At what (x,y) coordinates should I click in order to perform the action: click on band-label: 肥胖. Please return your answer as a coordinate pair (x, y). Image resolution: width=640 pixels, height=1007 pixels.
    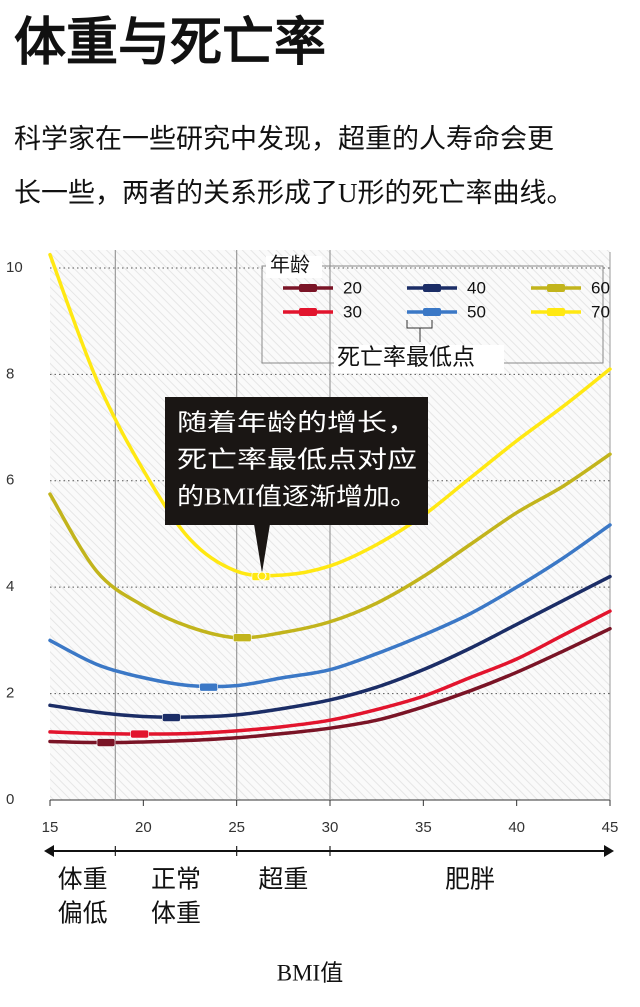
    Looking at the image, I should click on (470, 880).